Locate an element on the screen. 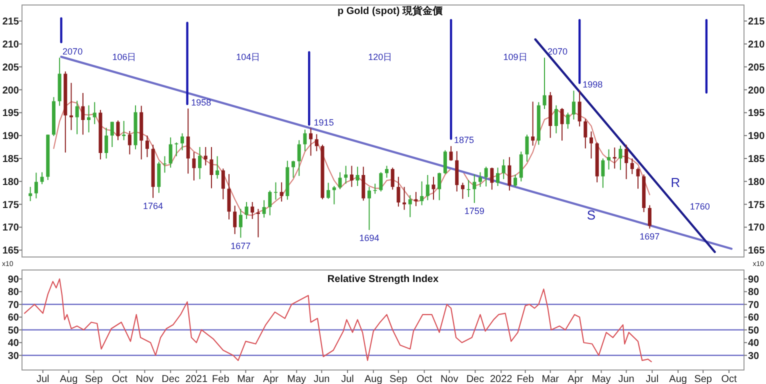 The width and height of the screenshot is (766, 384). y-tick-label: 80 is located at coordinates (14, 292).